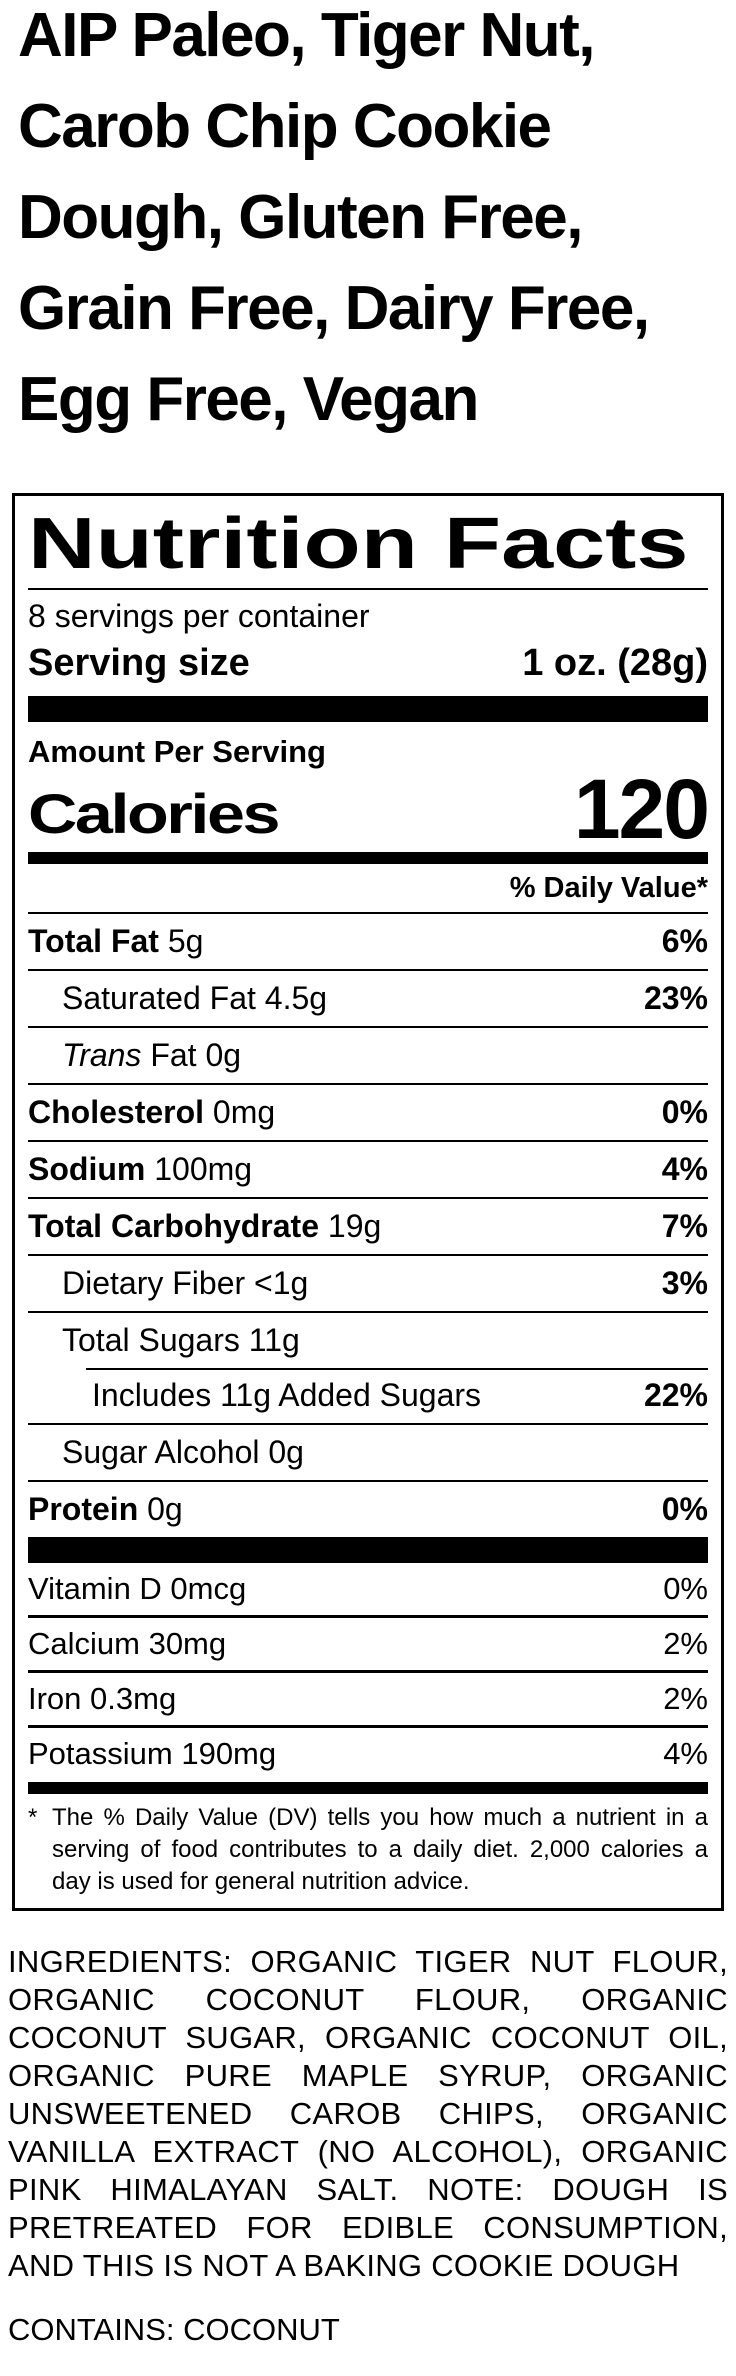 The image size is (736, 2376). What do you see at coordinates (174, 2329) in the screenshot?
I see `allergen-statement: CONTAINS: COCONUT` at bounding box center [174, 2329].